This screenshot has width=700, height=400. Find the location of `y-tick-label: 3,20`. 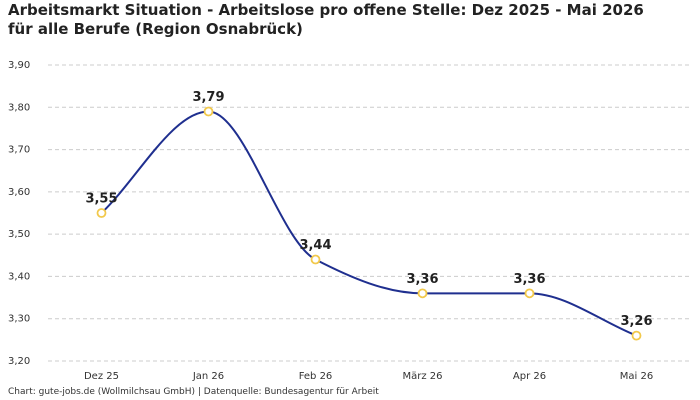

y-tick-label: 3,20 is located at coordinates (19, 361).